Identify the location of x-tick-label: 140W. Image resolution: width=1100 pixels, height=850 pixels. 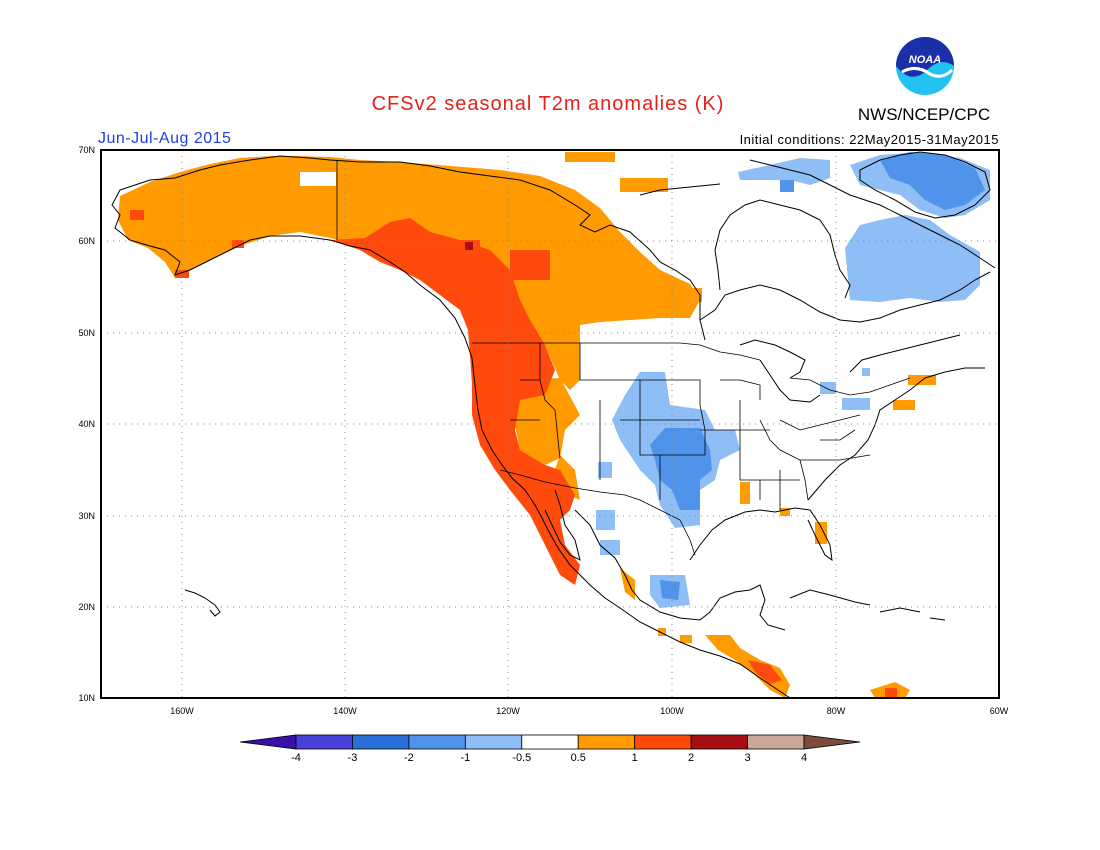
(345, 711).